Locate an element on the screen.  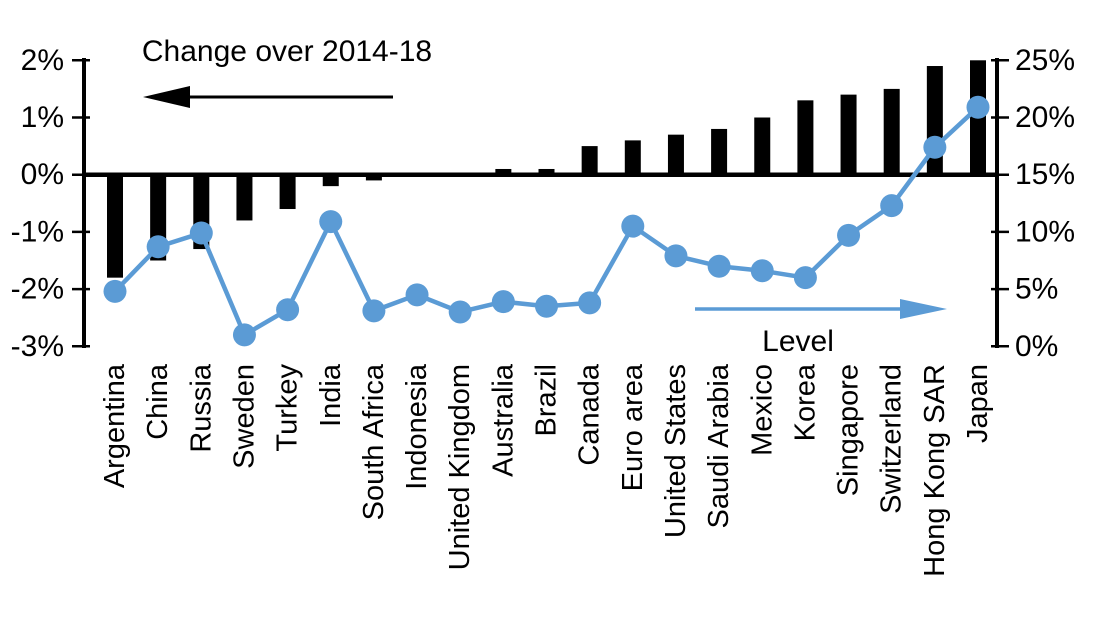
category-label-Sweden: Sweden is located at coordinates (244, 416).